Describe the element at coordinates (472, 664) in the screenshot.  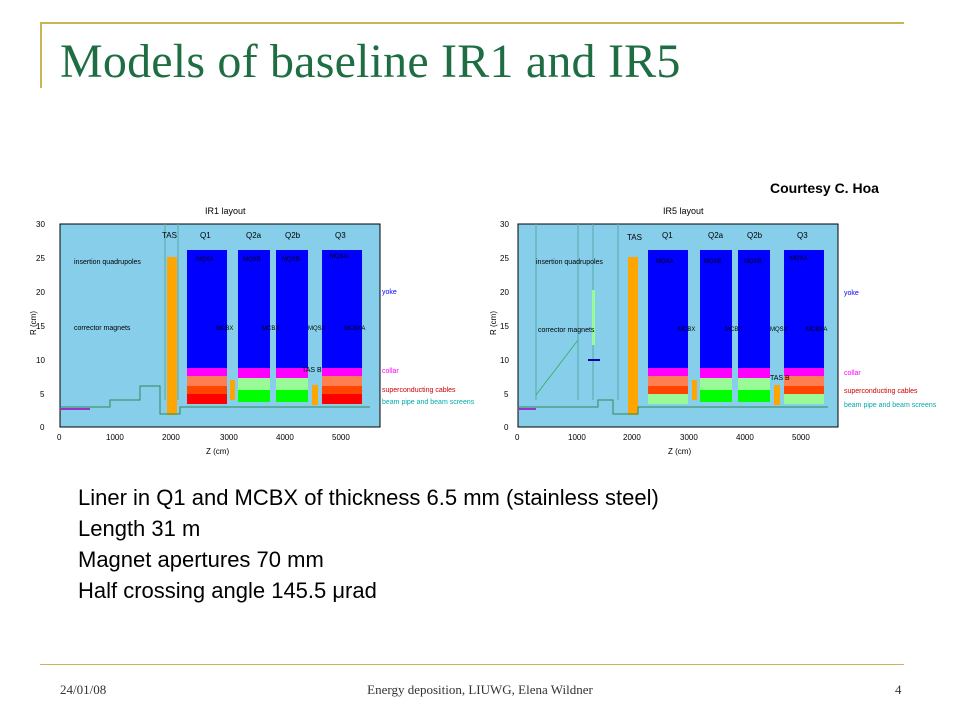
I see `footer-divider` at that location.